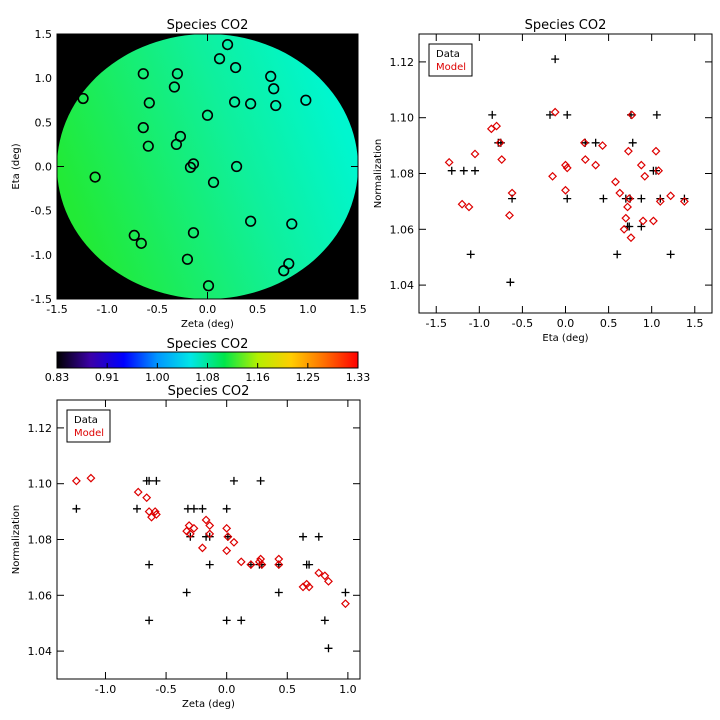 Image resolution: width=720 pixels, height=720 pixels. I want to click on y-axis-label: Eta (deg), so click(16, 166).